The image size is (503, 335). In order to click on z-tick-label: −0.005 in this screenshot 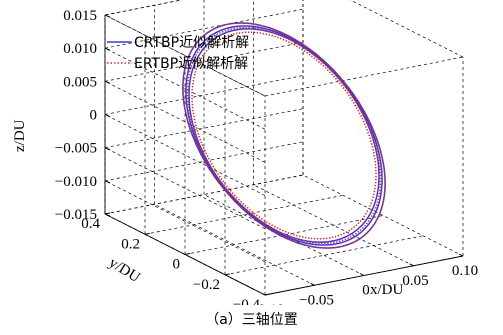, I will do `click(76, 149)`.